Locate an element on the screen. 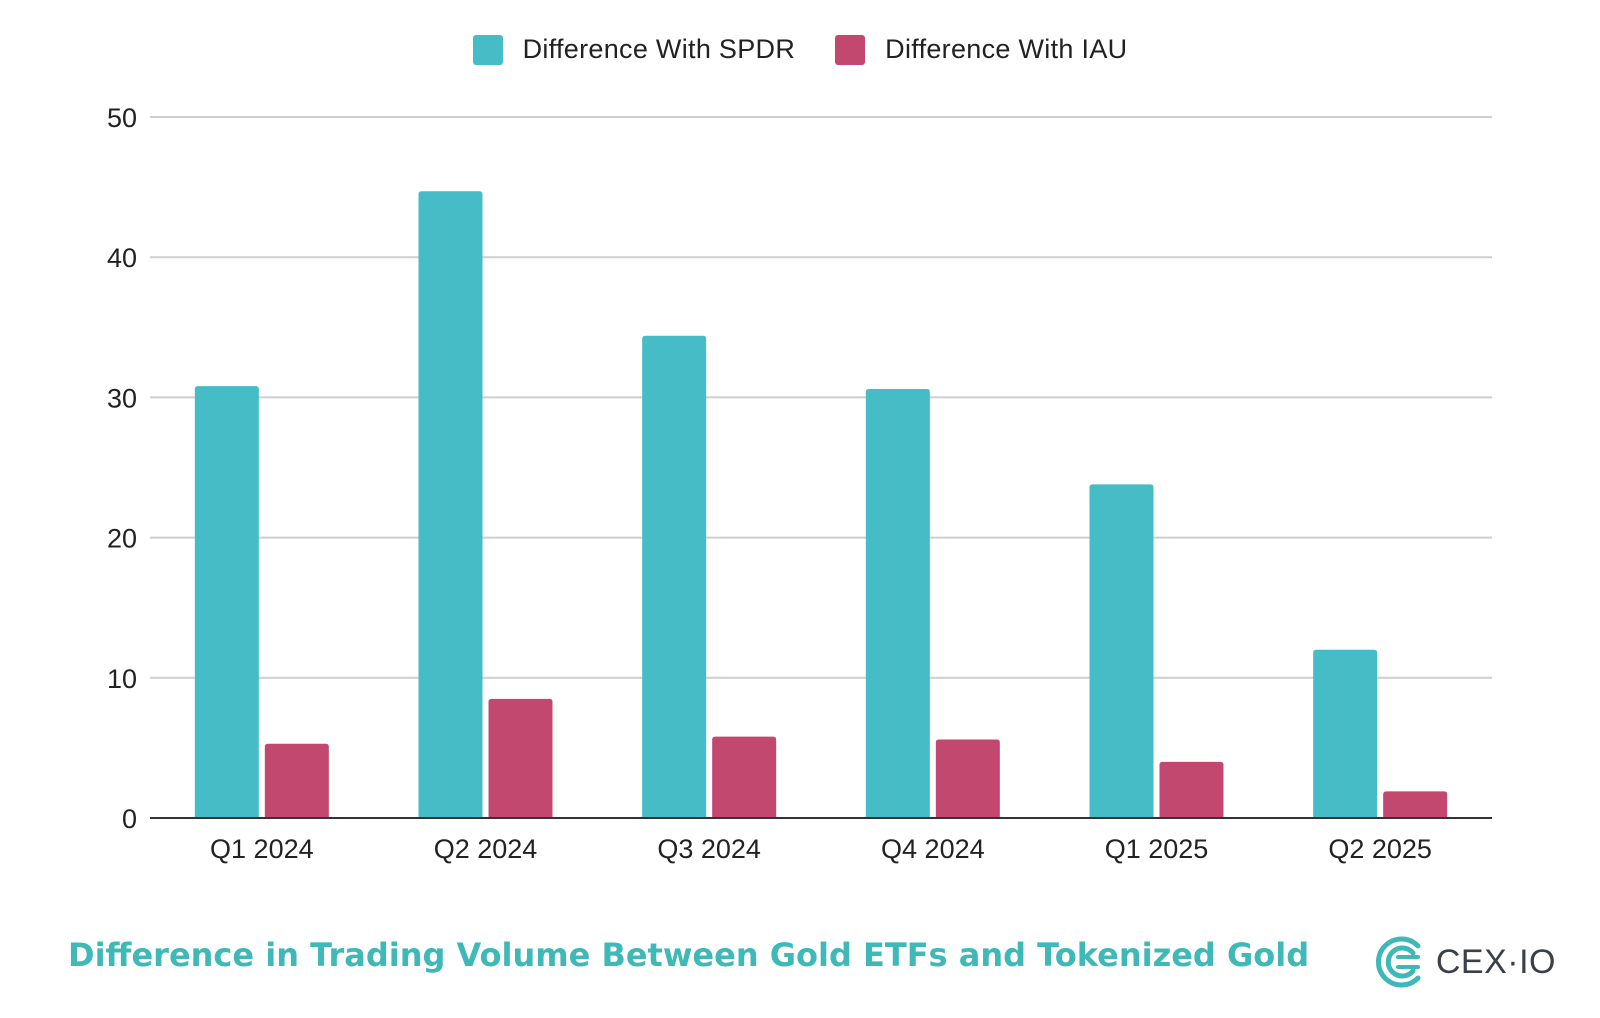  y-tick-label: 20 is located at coordinates (122, 539).